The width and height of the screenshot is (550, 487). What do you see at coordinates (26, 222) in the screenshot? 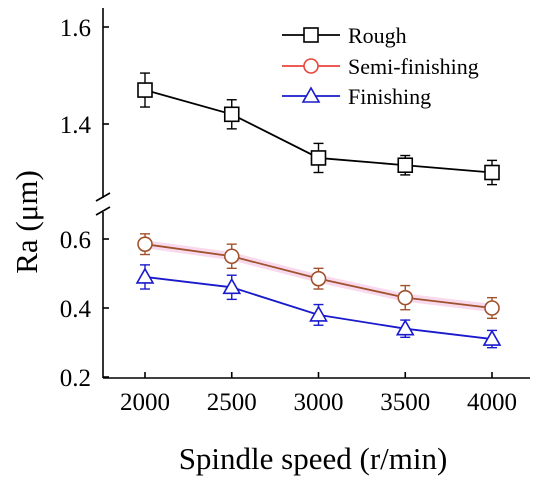
I see `y-axis-title: Ra (μm)` at bounding box center [26, 222].